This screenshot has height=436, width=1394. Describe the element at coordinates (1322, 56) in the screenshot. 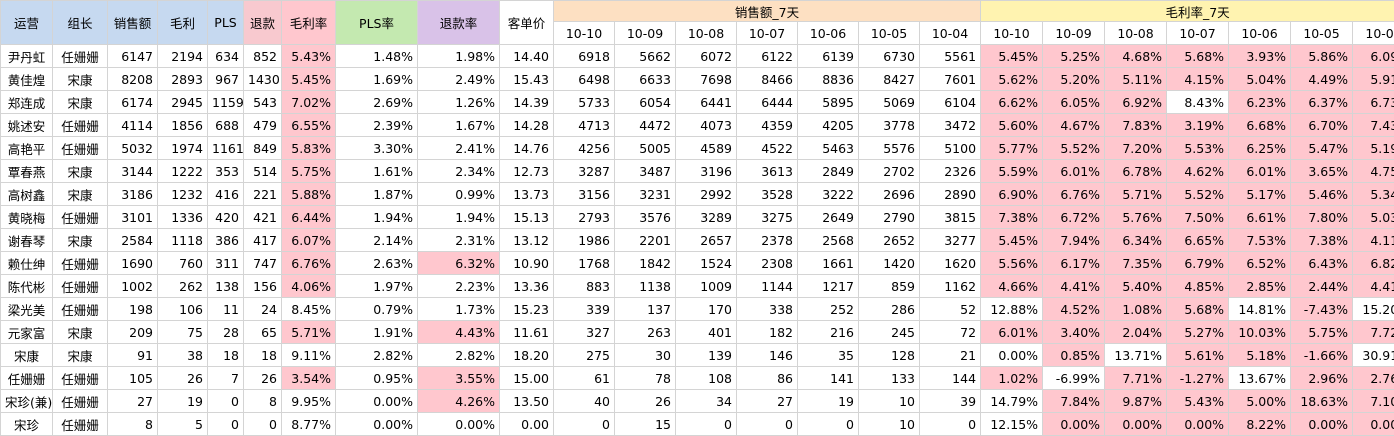

I see `cell-gpr7: 5.86%` at that location.